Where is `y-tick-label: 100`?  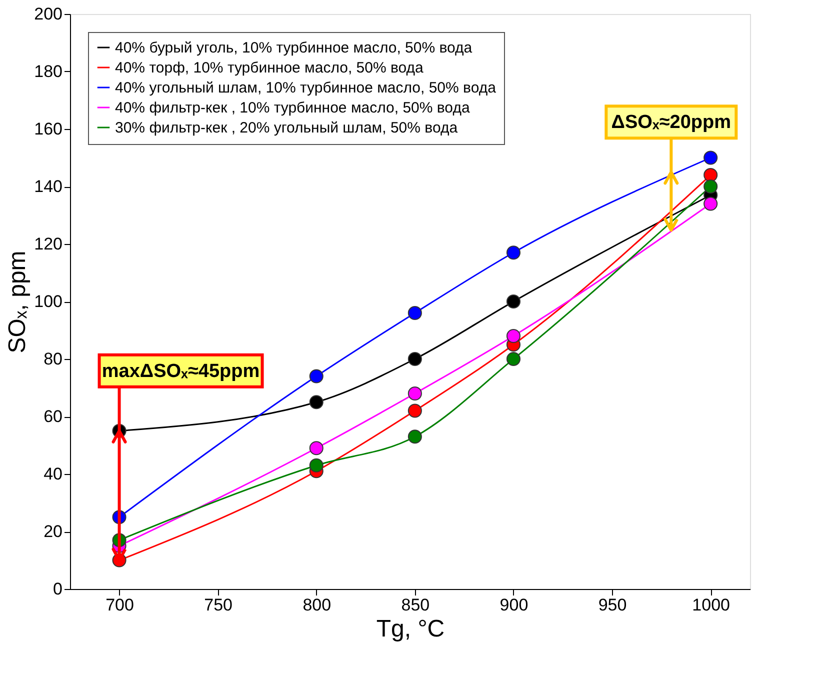 y-tick-label: 100 is located at coordinates (48, 301).